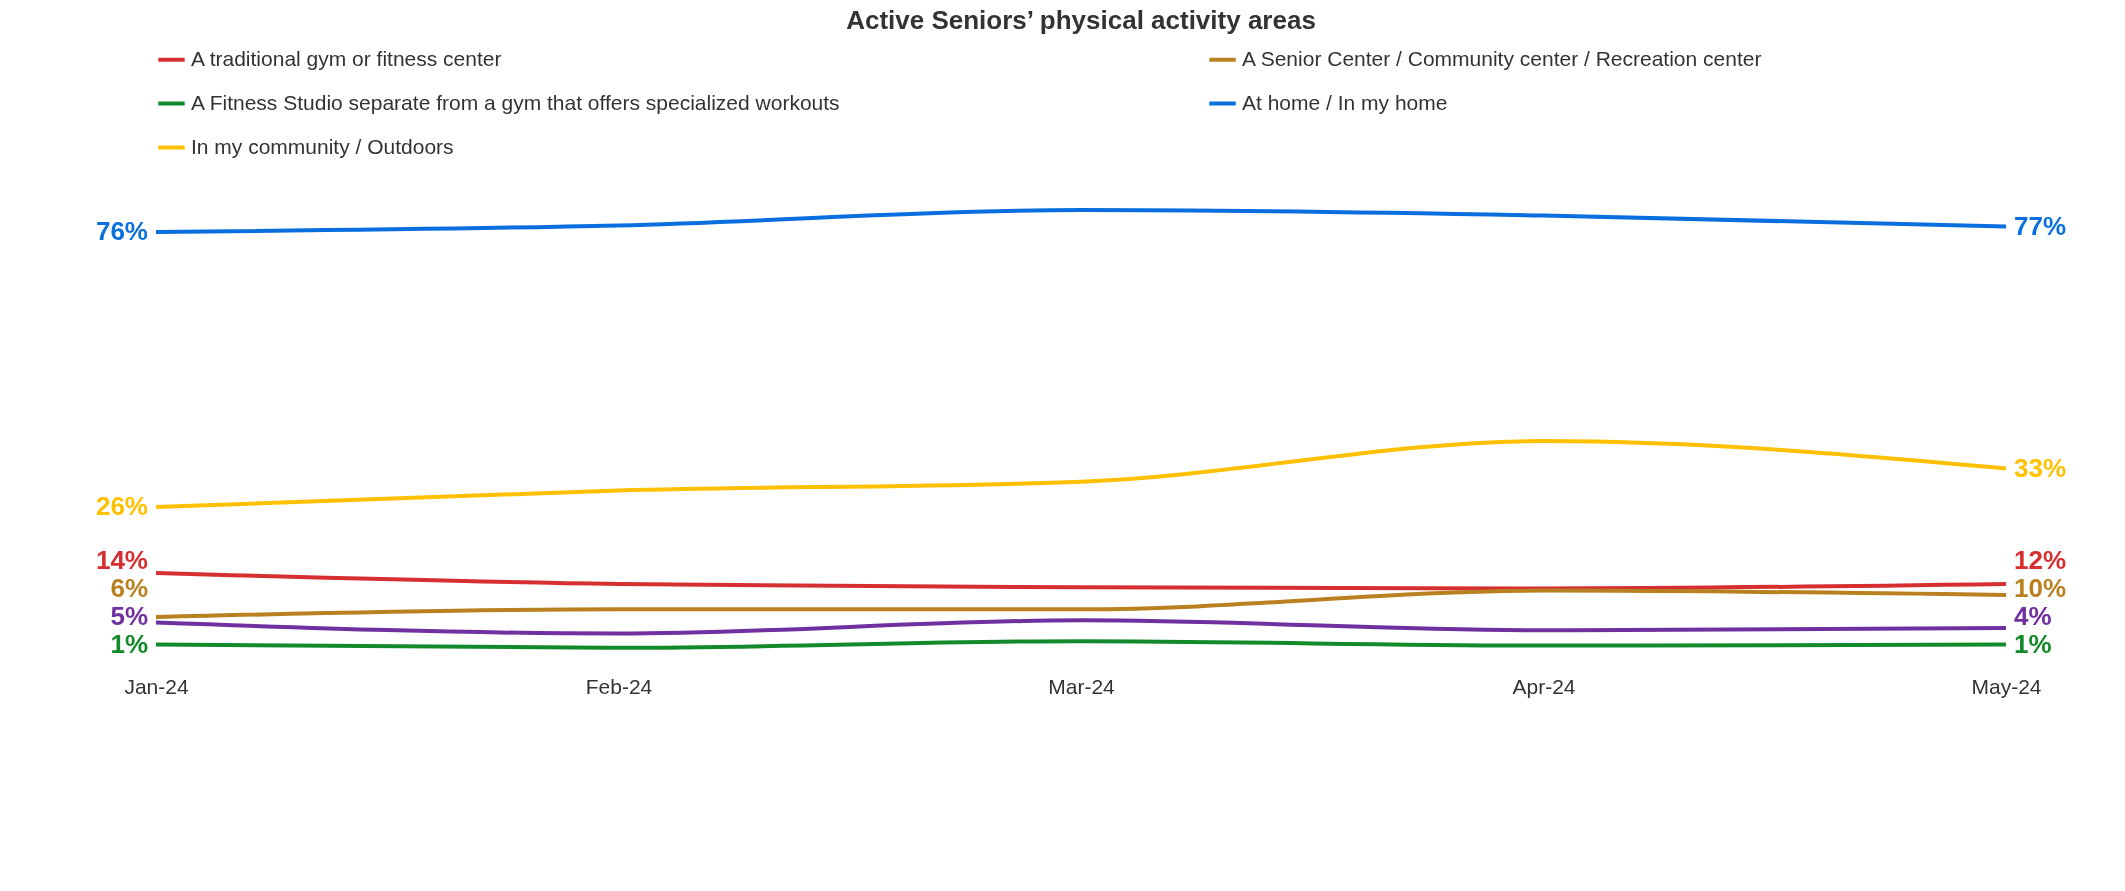  I want to click on data-label: 77%, so click(2040, 225).